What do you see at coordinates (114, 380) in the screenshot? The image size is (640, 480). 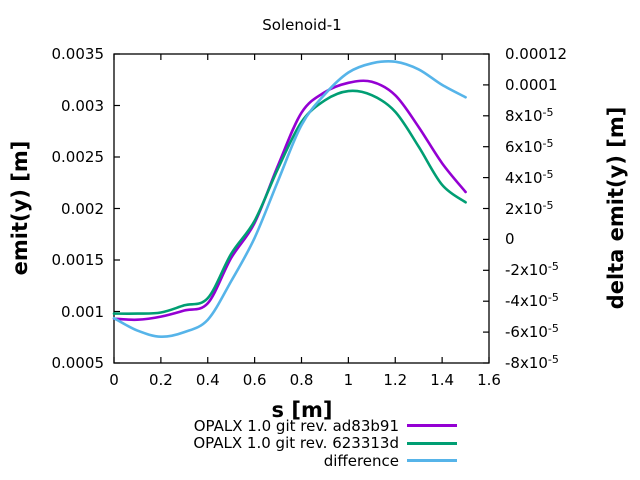 I see `x-tick-label: 0` at bounding box center [114, 380].